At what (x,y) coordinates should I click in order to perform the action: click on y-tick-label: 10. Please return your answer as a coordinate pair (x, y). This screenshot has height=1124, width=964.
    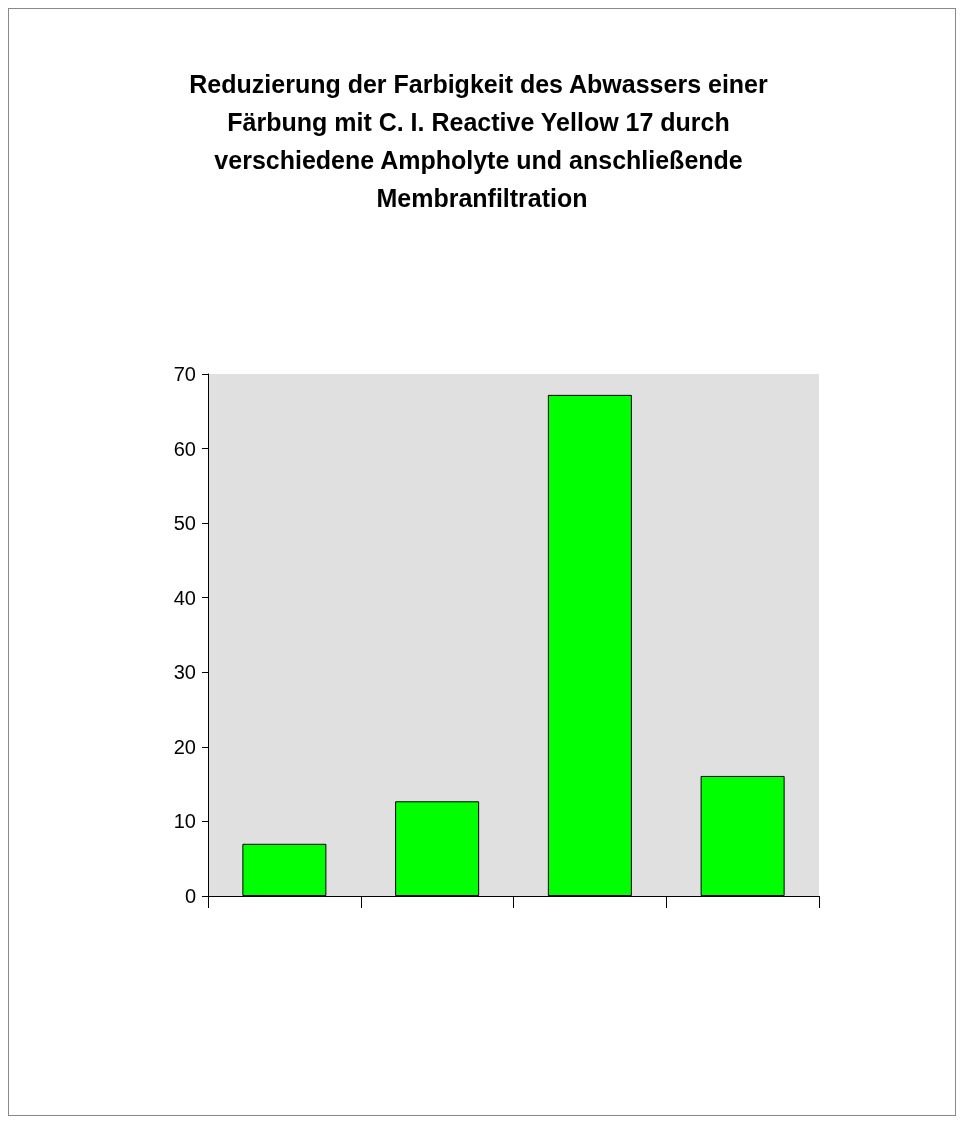
    Looking at the image, I should click on (184, 821).